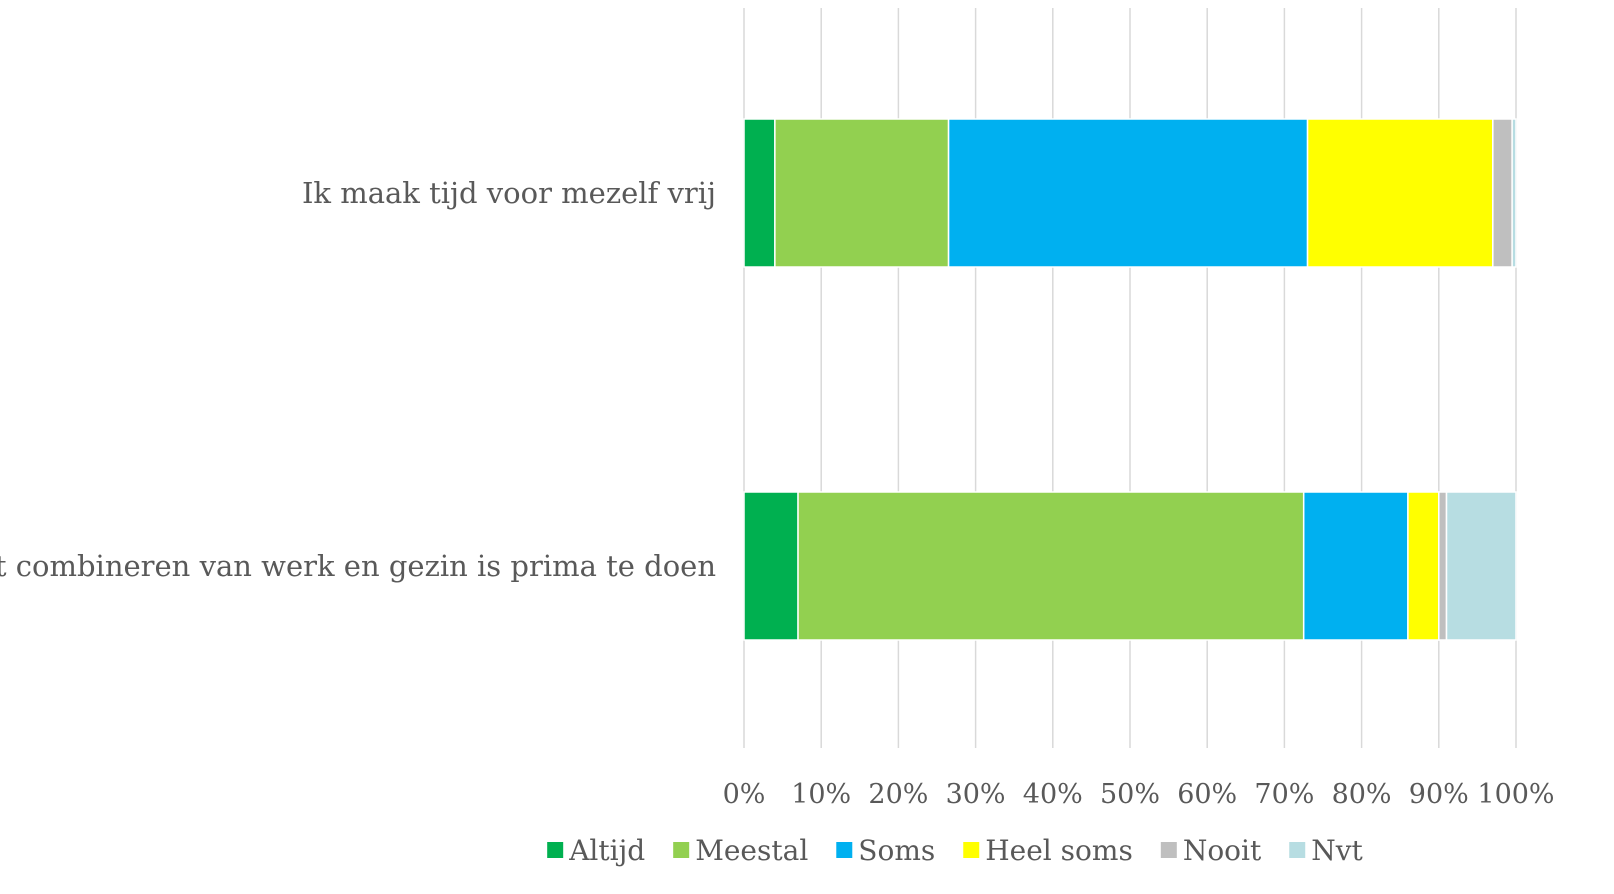 The width and height of the screenshot is (1614, 894). I want to click on legend-item-soms: Soms, so click(885, 850).